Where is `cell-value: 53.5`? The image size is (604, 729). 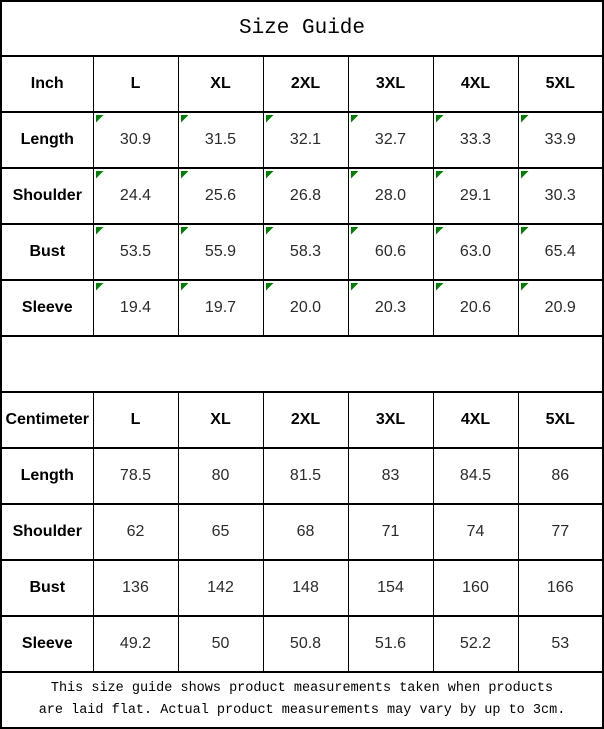
cell-value: 53.5 is located at coordinates (135, 251).